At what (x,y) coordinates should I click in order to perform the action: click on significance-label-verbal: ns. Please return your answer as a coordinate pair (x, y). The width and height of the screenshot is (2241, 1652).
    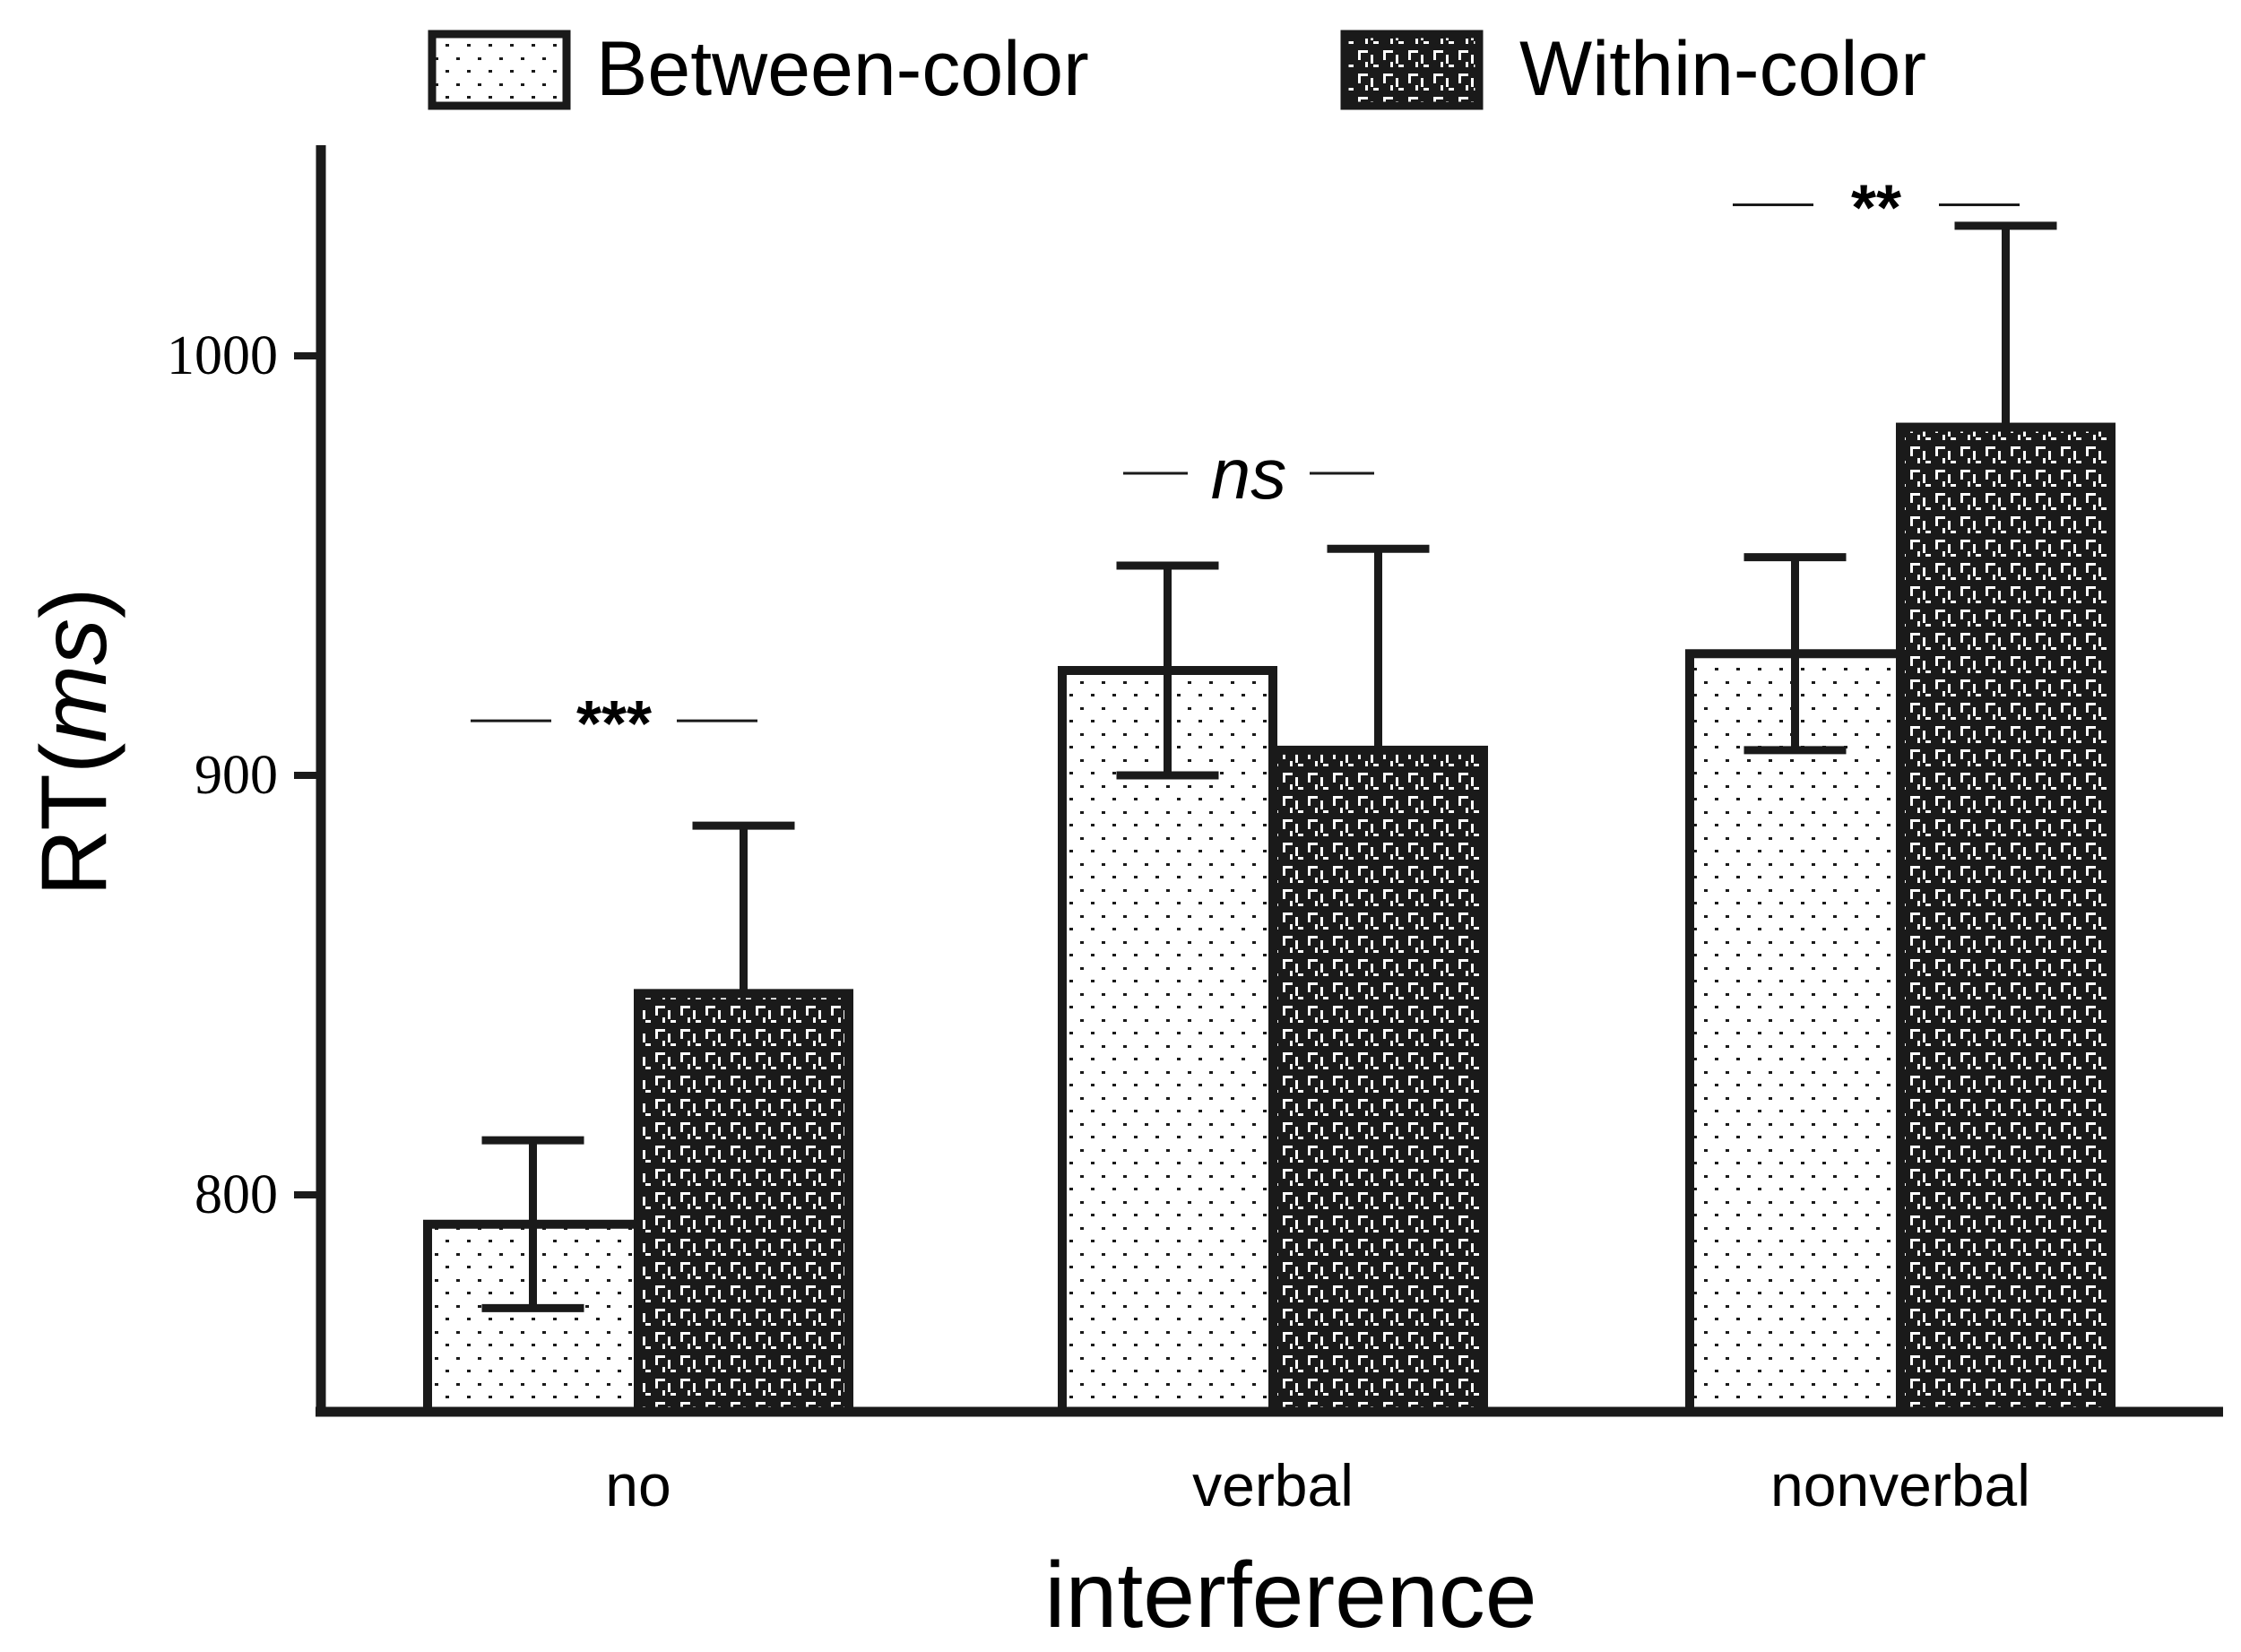
    Looking at the image, I should click on (1249, 474).